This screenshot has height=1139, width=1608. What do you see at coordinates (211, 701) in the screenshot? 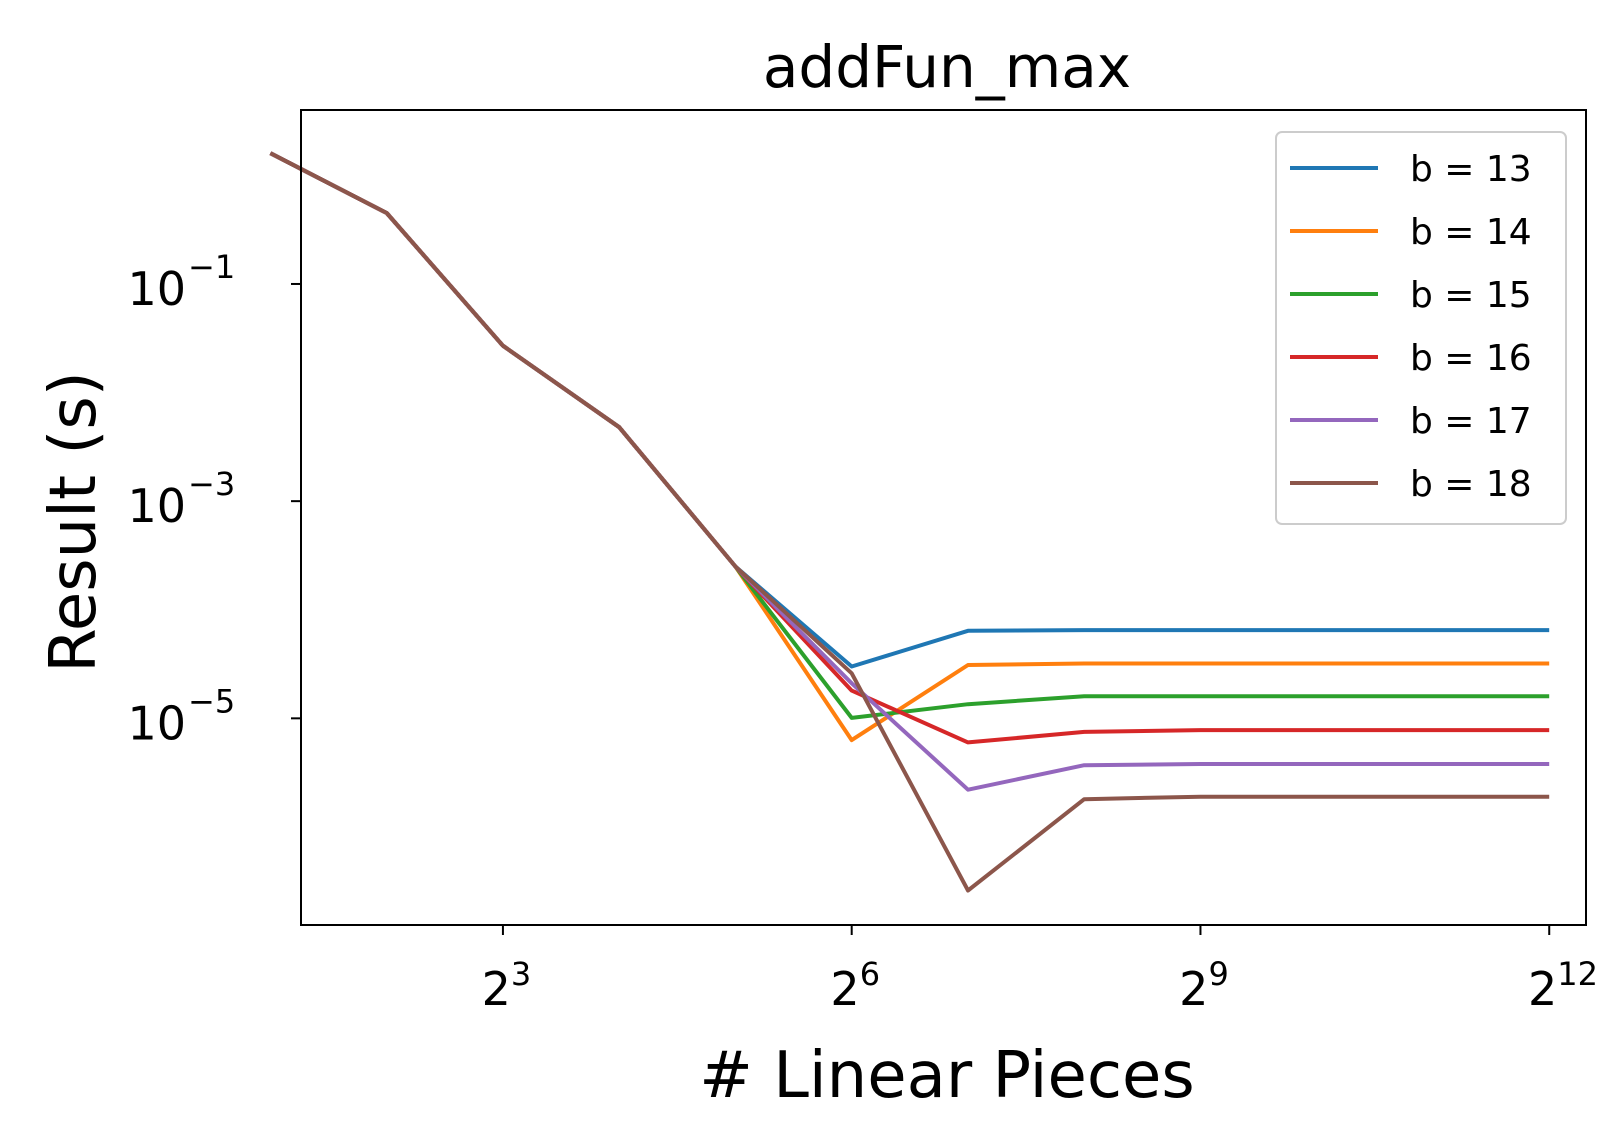
I see `y-tick-exponent-3: −5` at bounding box center [211, 701].